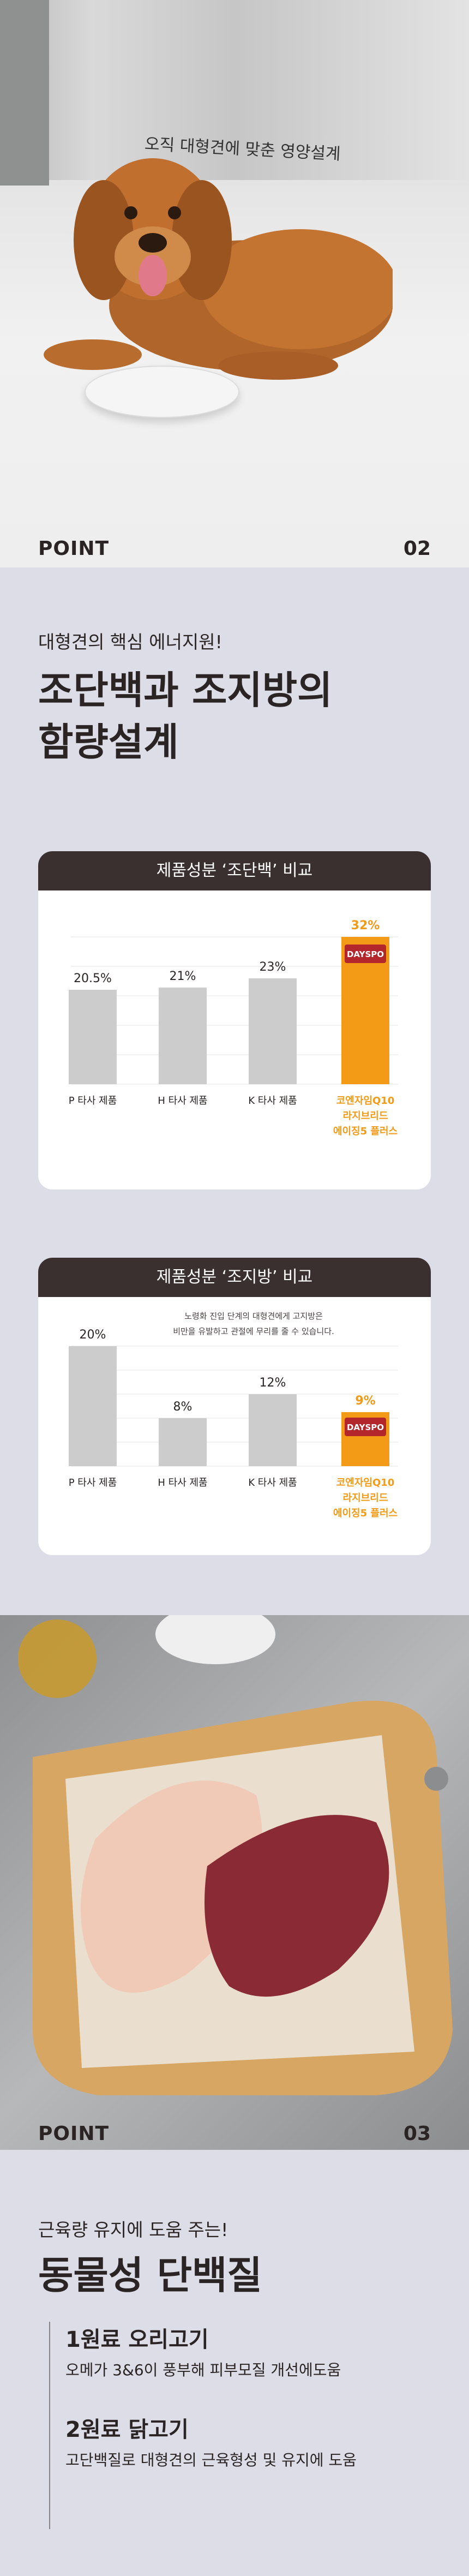  What do you see at coordinates (133, 2229) in the screenshot?
I see `section-subtitle: 근육량 유지에 도움 주는!` at bounding box center [133, 2229].